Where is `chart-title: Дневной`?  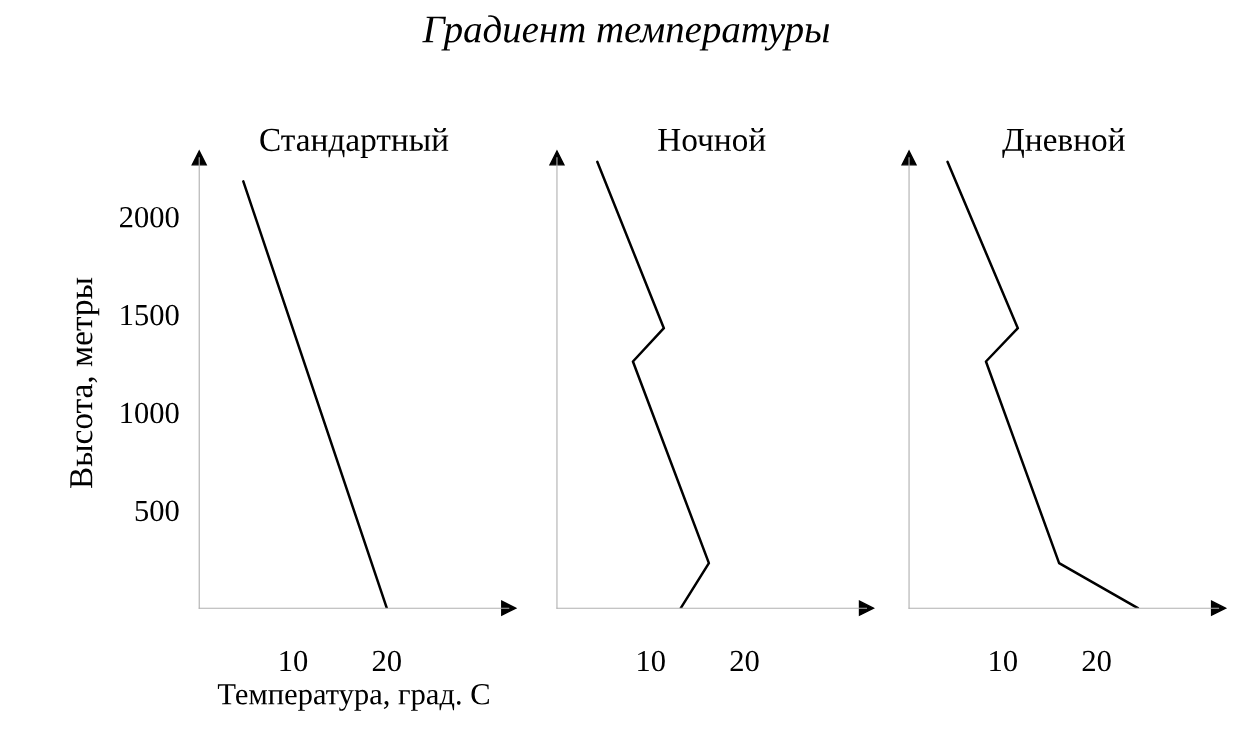
chart-title: Дневной is located at coordinates (1063, 142).